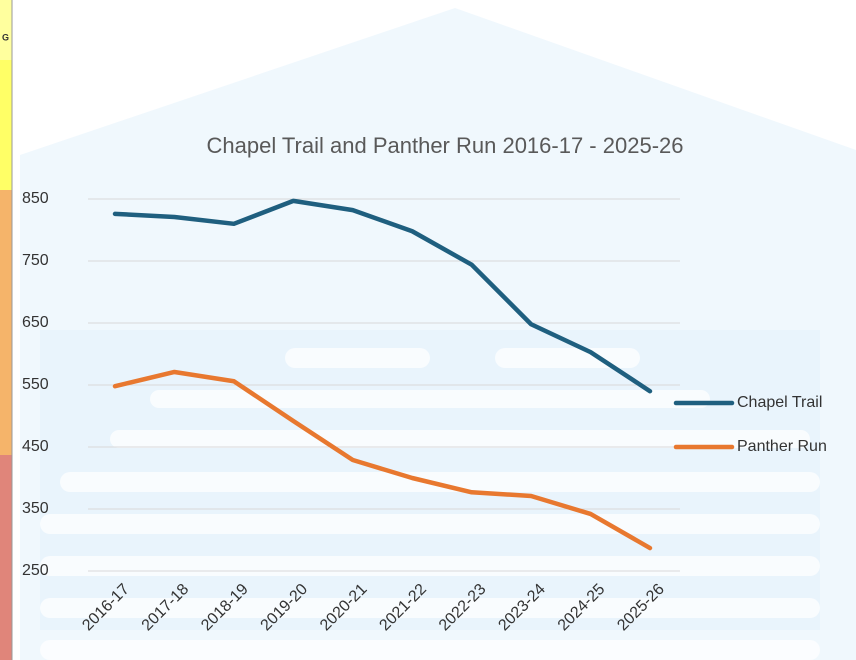 This screenshot has height=660, width=856. Describe the element at coordinates (35, 198) in the screenshot. I see `y-tick-label: 850` at that location.